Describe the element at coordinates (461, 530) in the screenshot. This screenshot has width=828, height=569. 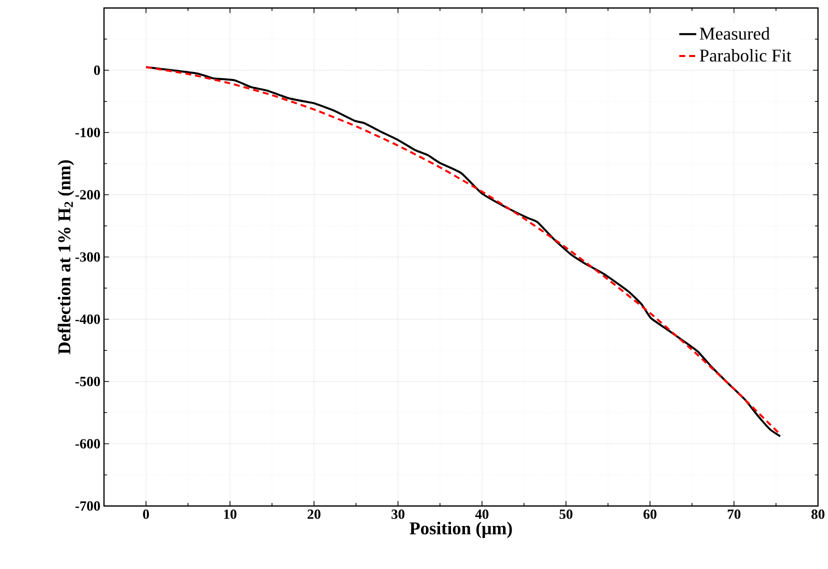
I see `x-axis-title: Position (μm)` at that location.